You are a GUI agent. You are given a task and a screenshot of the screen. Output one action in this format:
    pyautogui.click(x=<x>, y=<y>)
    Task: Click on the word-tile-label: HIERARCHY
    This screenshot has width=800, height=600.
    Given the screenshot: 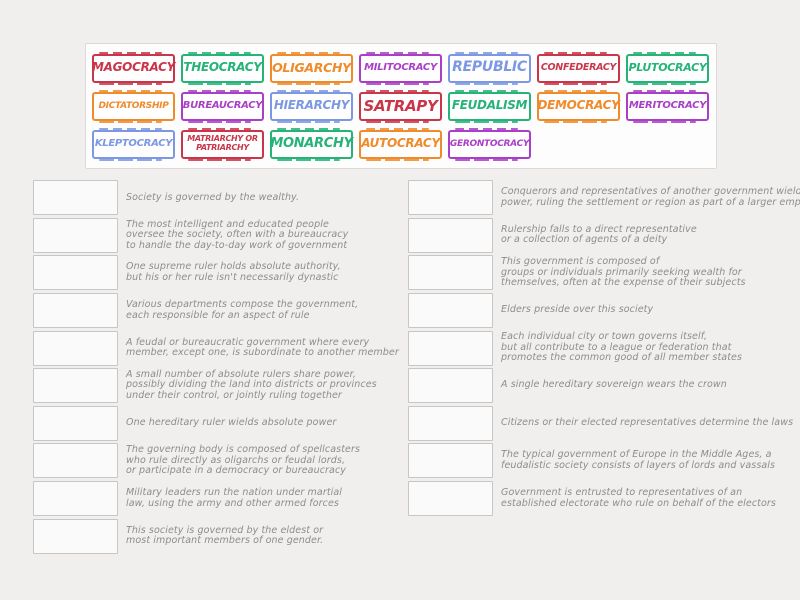 What is the action you would take?
    pyautogui.click(x=311, y=105)
    